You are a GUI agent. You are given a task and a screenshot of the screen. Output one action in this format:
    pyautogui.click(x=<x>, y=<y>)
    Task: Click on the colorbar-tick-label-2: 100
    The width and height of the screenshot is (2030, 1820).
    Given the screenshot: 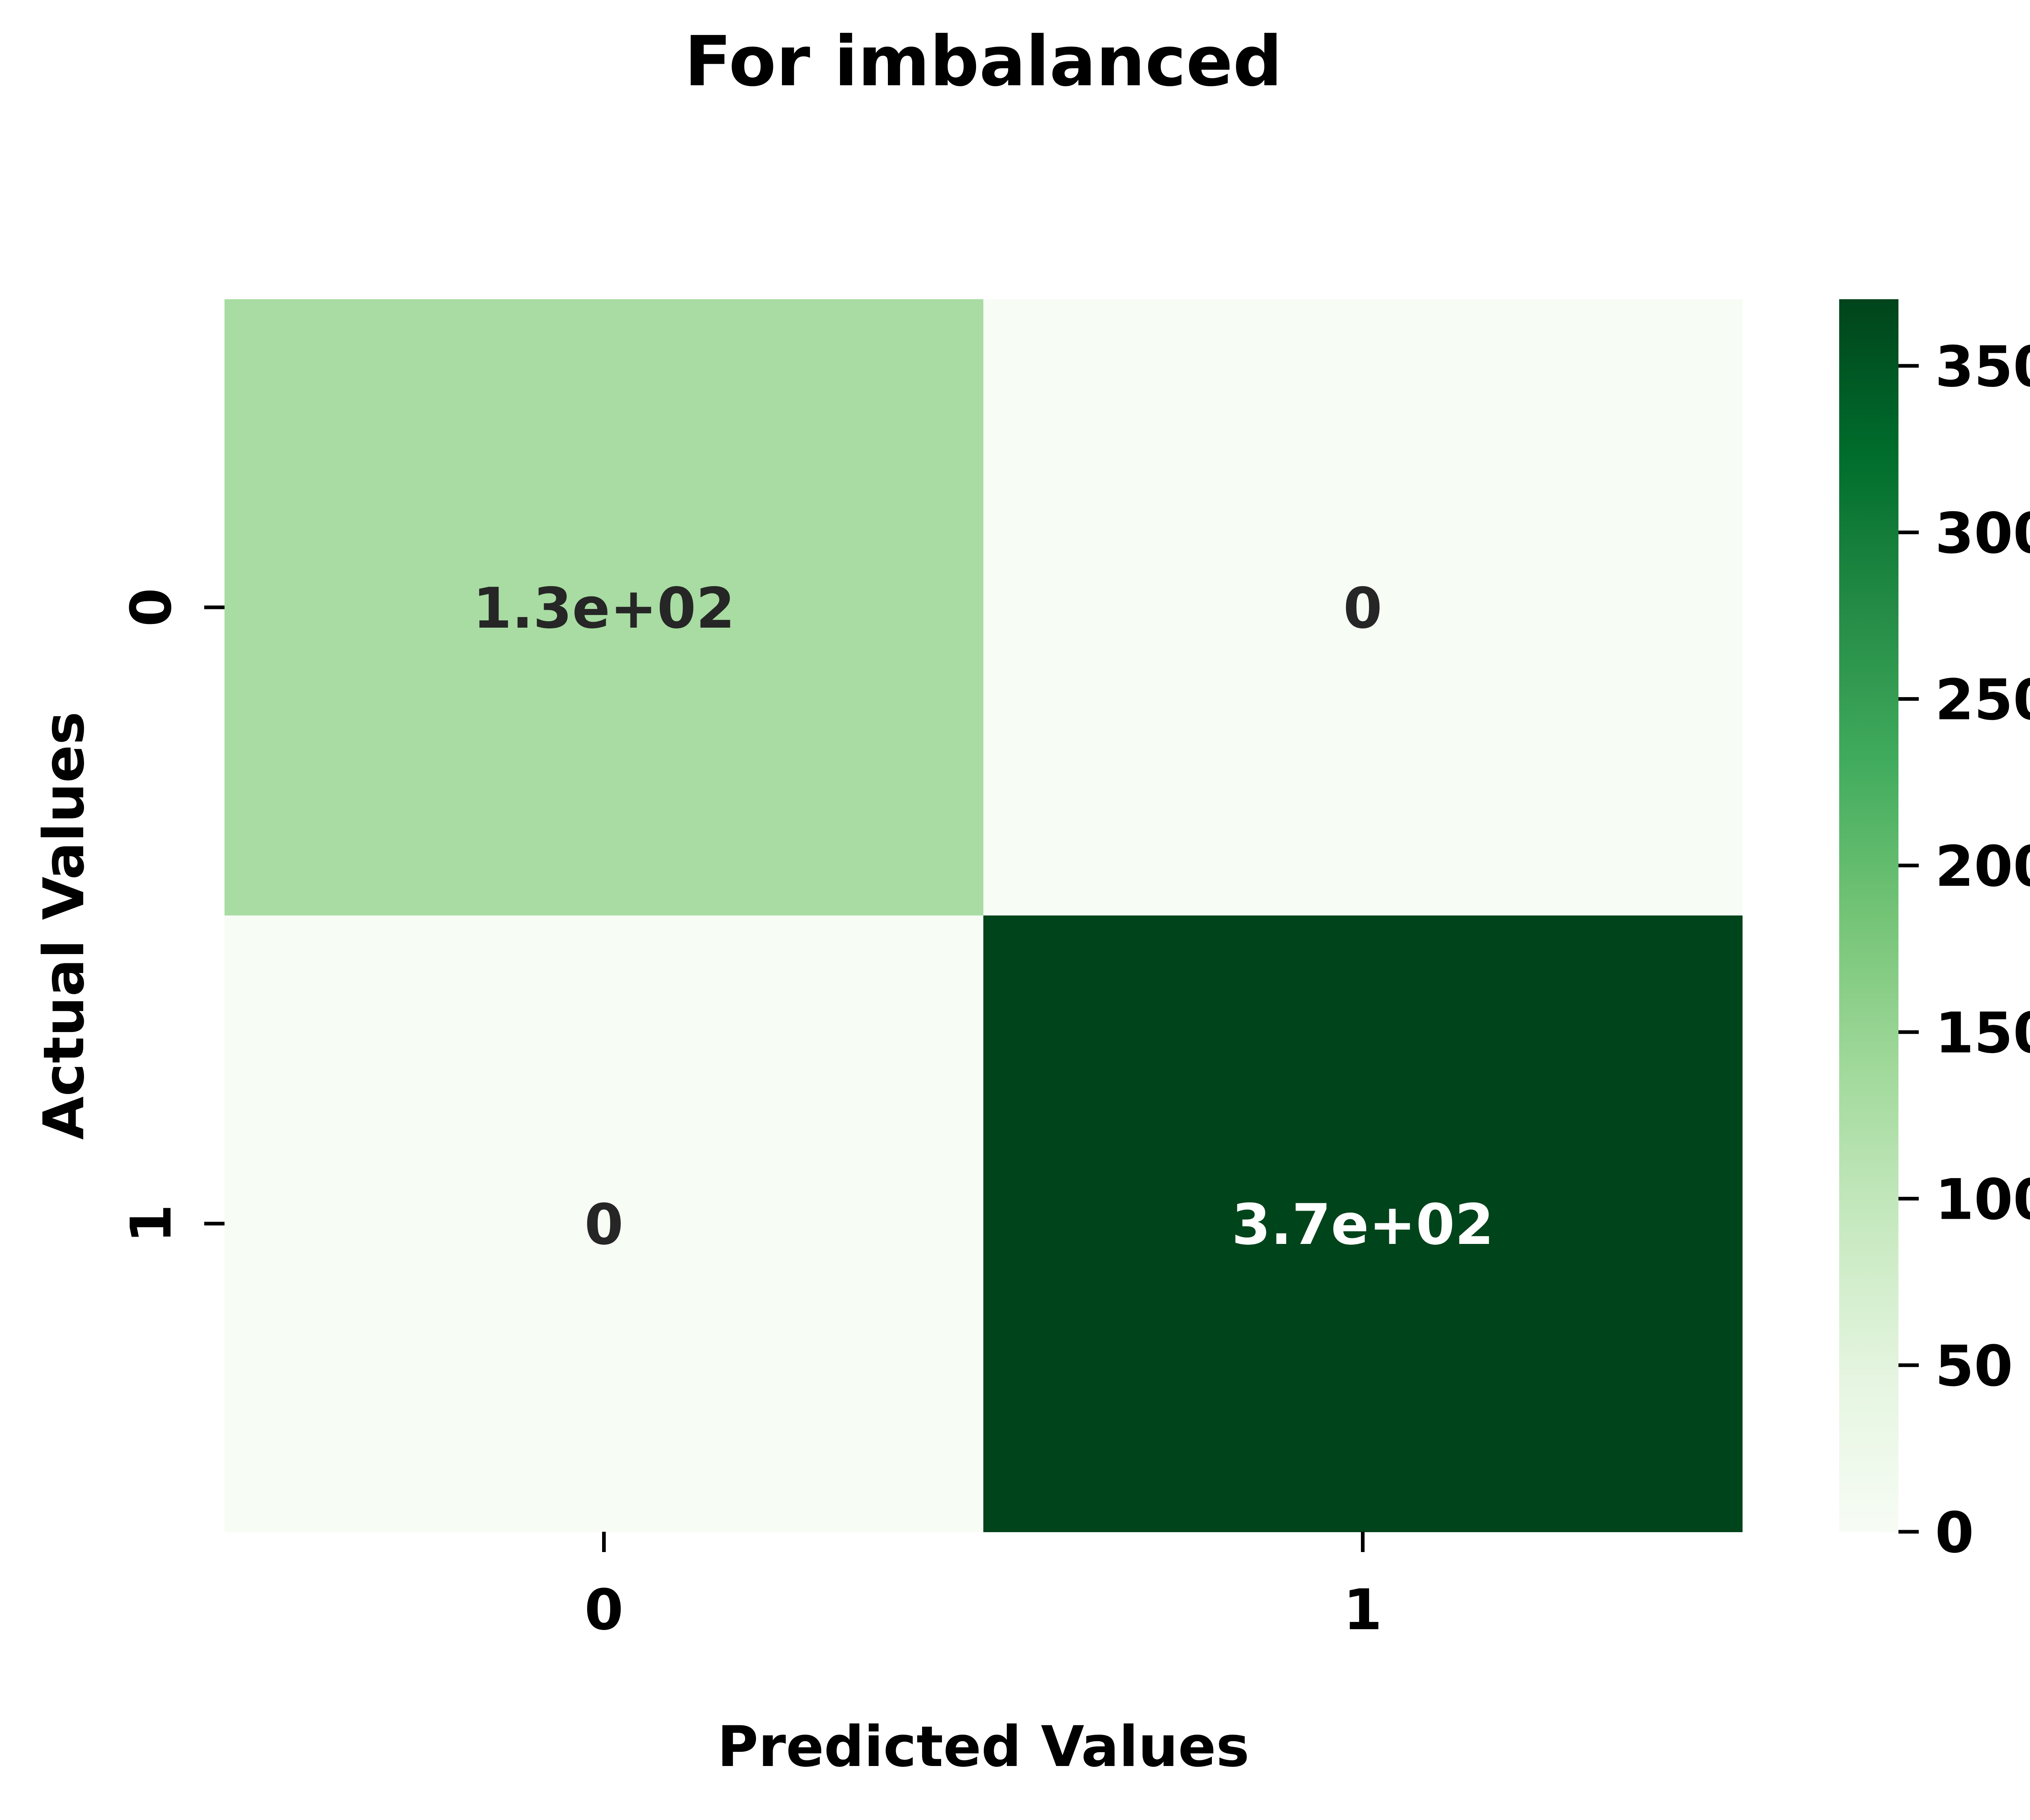 What is the action you would take?
    pyautogui.click(x=1983, y=1199)
    